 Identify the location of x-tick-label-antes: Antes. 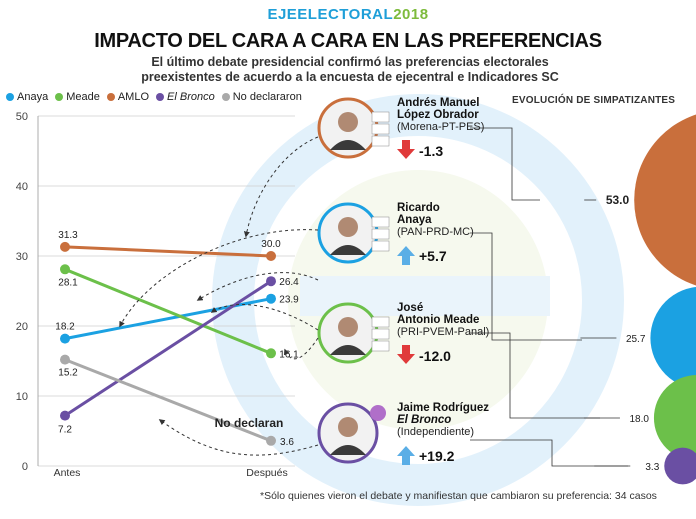
(67, 473).